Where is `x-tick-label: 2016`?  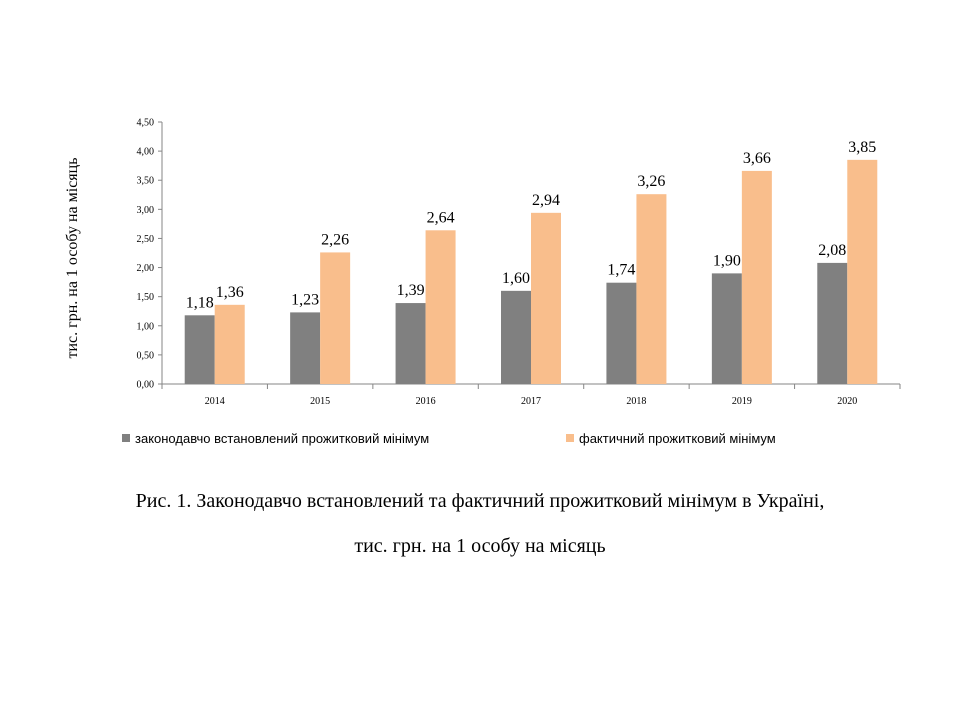
x-tick-label: 2016 is located at coordinates (426, 401).